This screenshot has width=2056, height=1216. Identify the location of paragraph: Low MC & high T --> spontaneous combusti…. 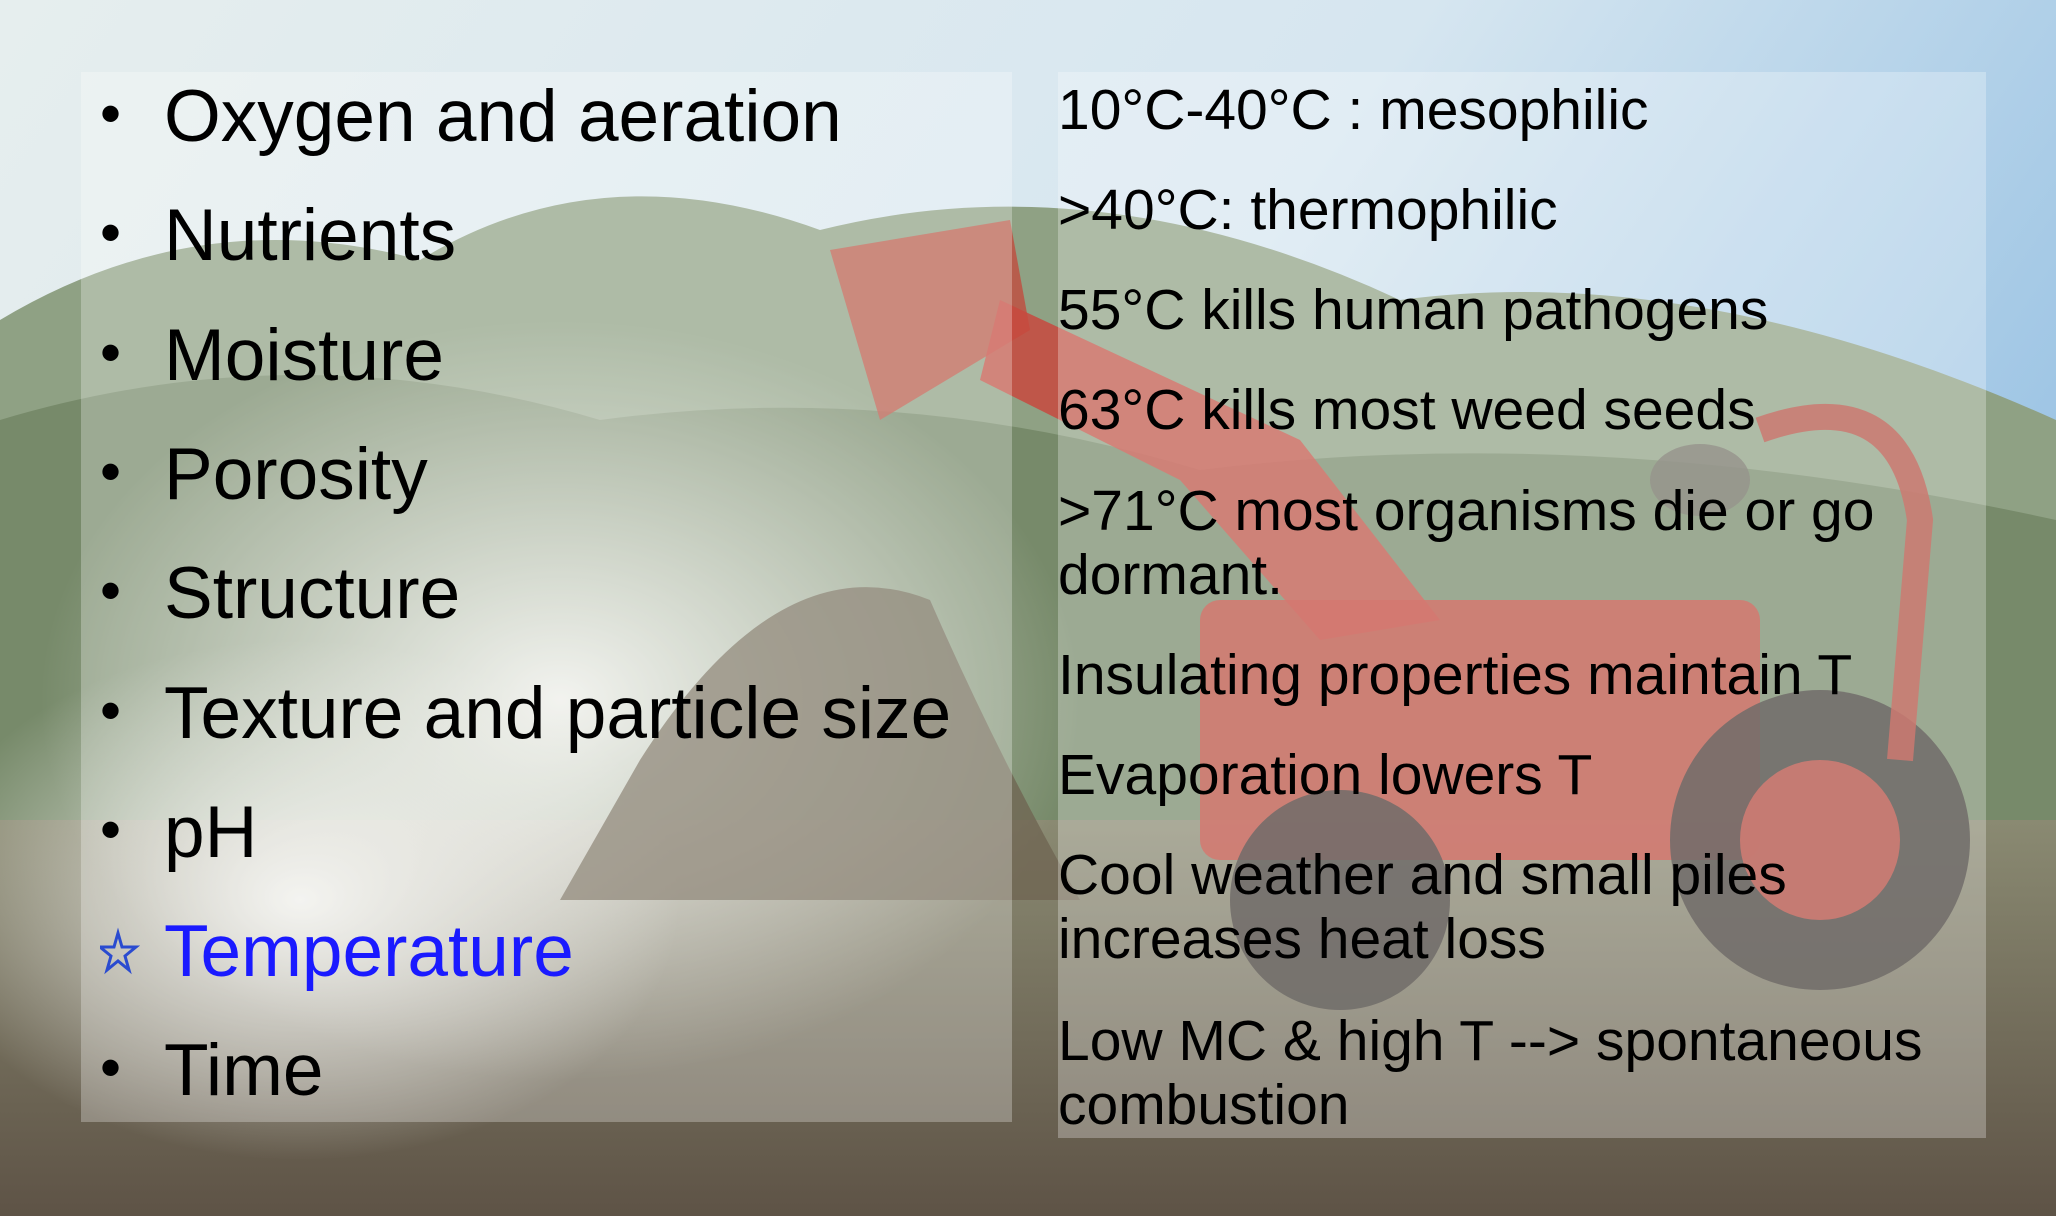
(1490, 1073).